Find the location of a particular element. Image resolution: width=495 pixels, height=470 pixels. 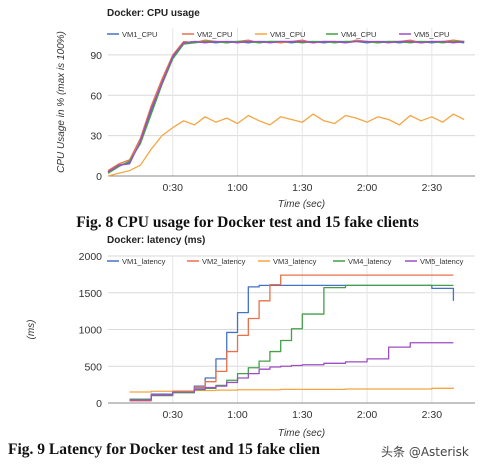

latency-x-tick-label: 2:30 is located at coordinates (432, 415).